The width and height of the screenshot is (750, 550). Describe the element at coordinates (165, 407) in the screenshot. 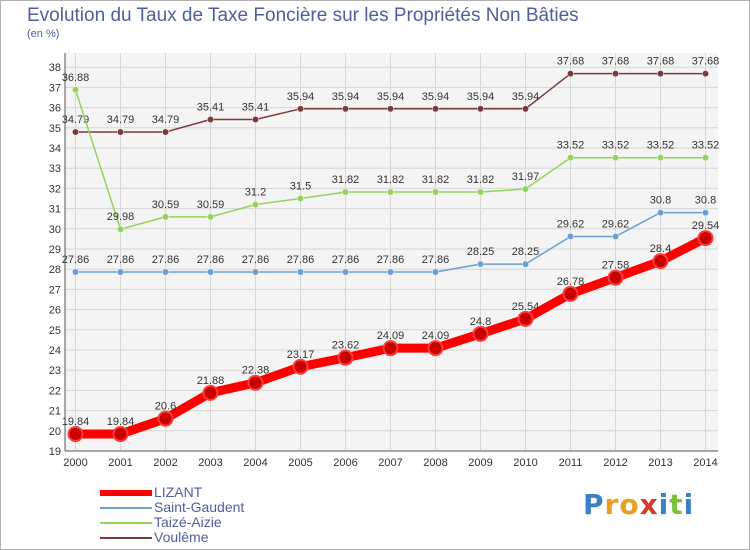

I see `data-label: 20.6` at that location.